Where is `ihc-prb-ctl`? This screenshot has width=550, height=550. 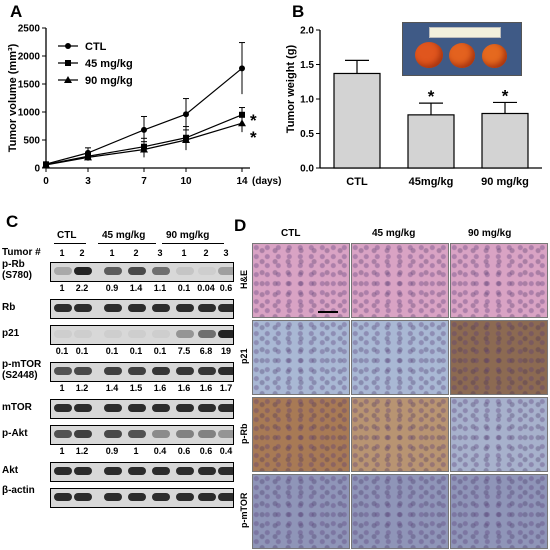 ihc-prb-ctl is located at coordinates (301, 434).